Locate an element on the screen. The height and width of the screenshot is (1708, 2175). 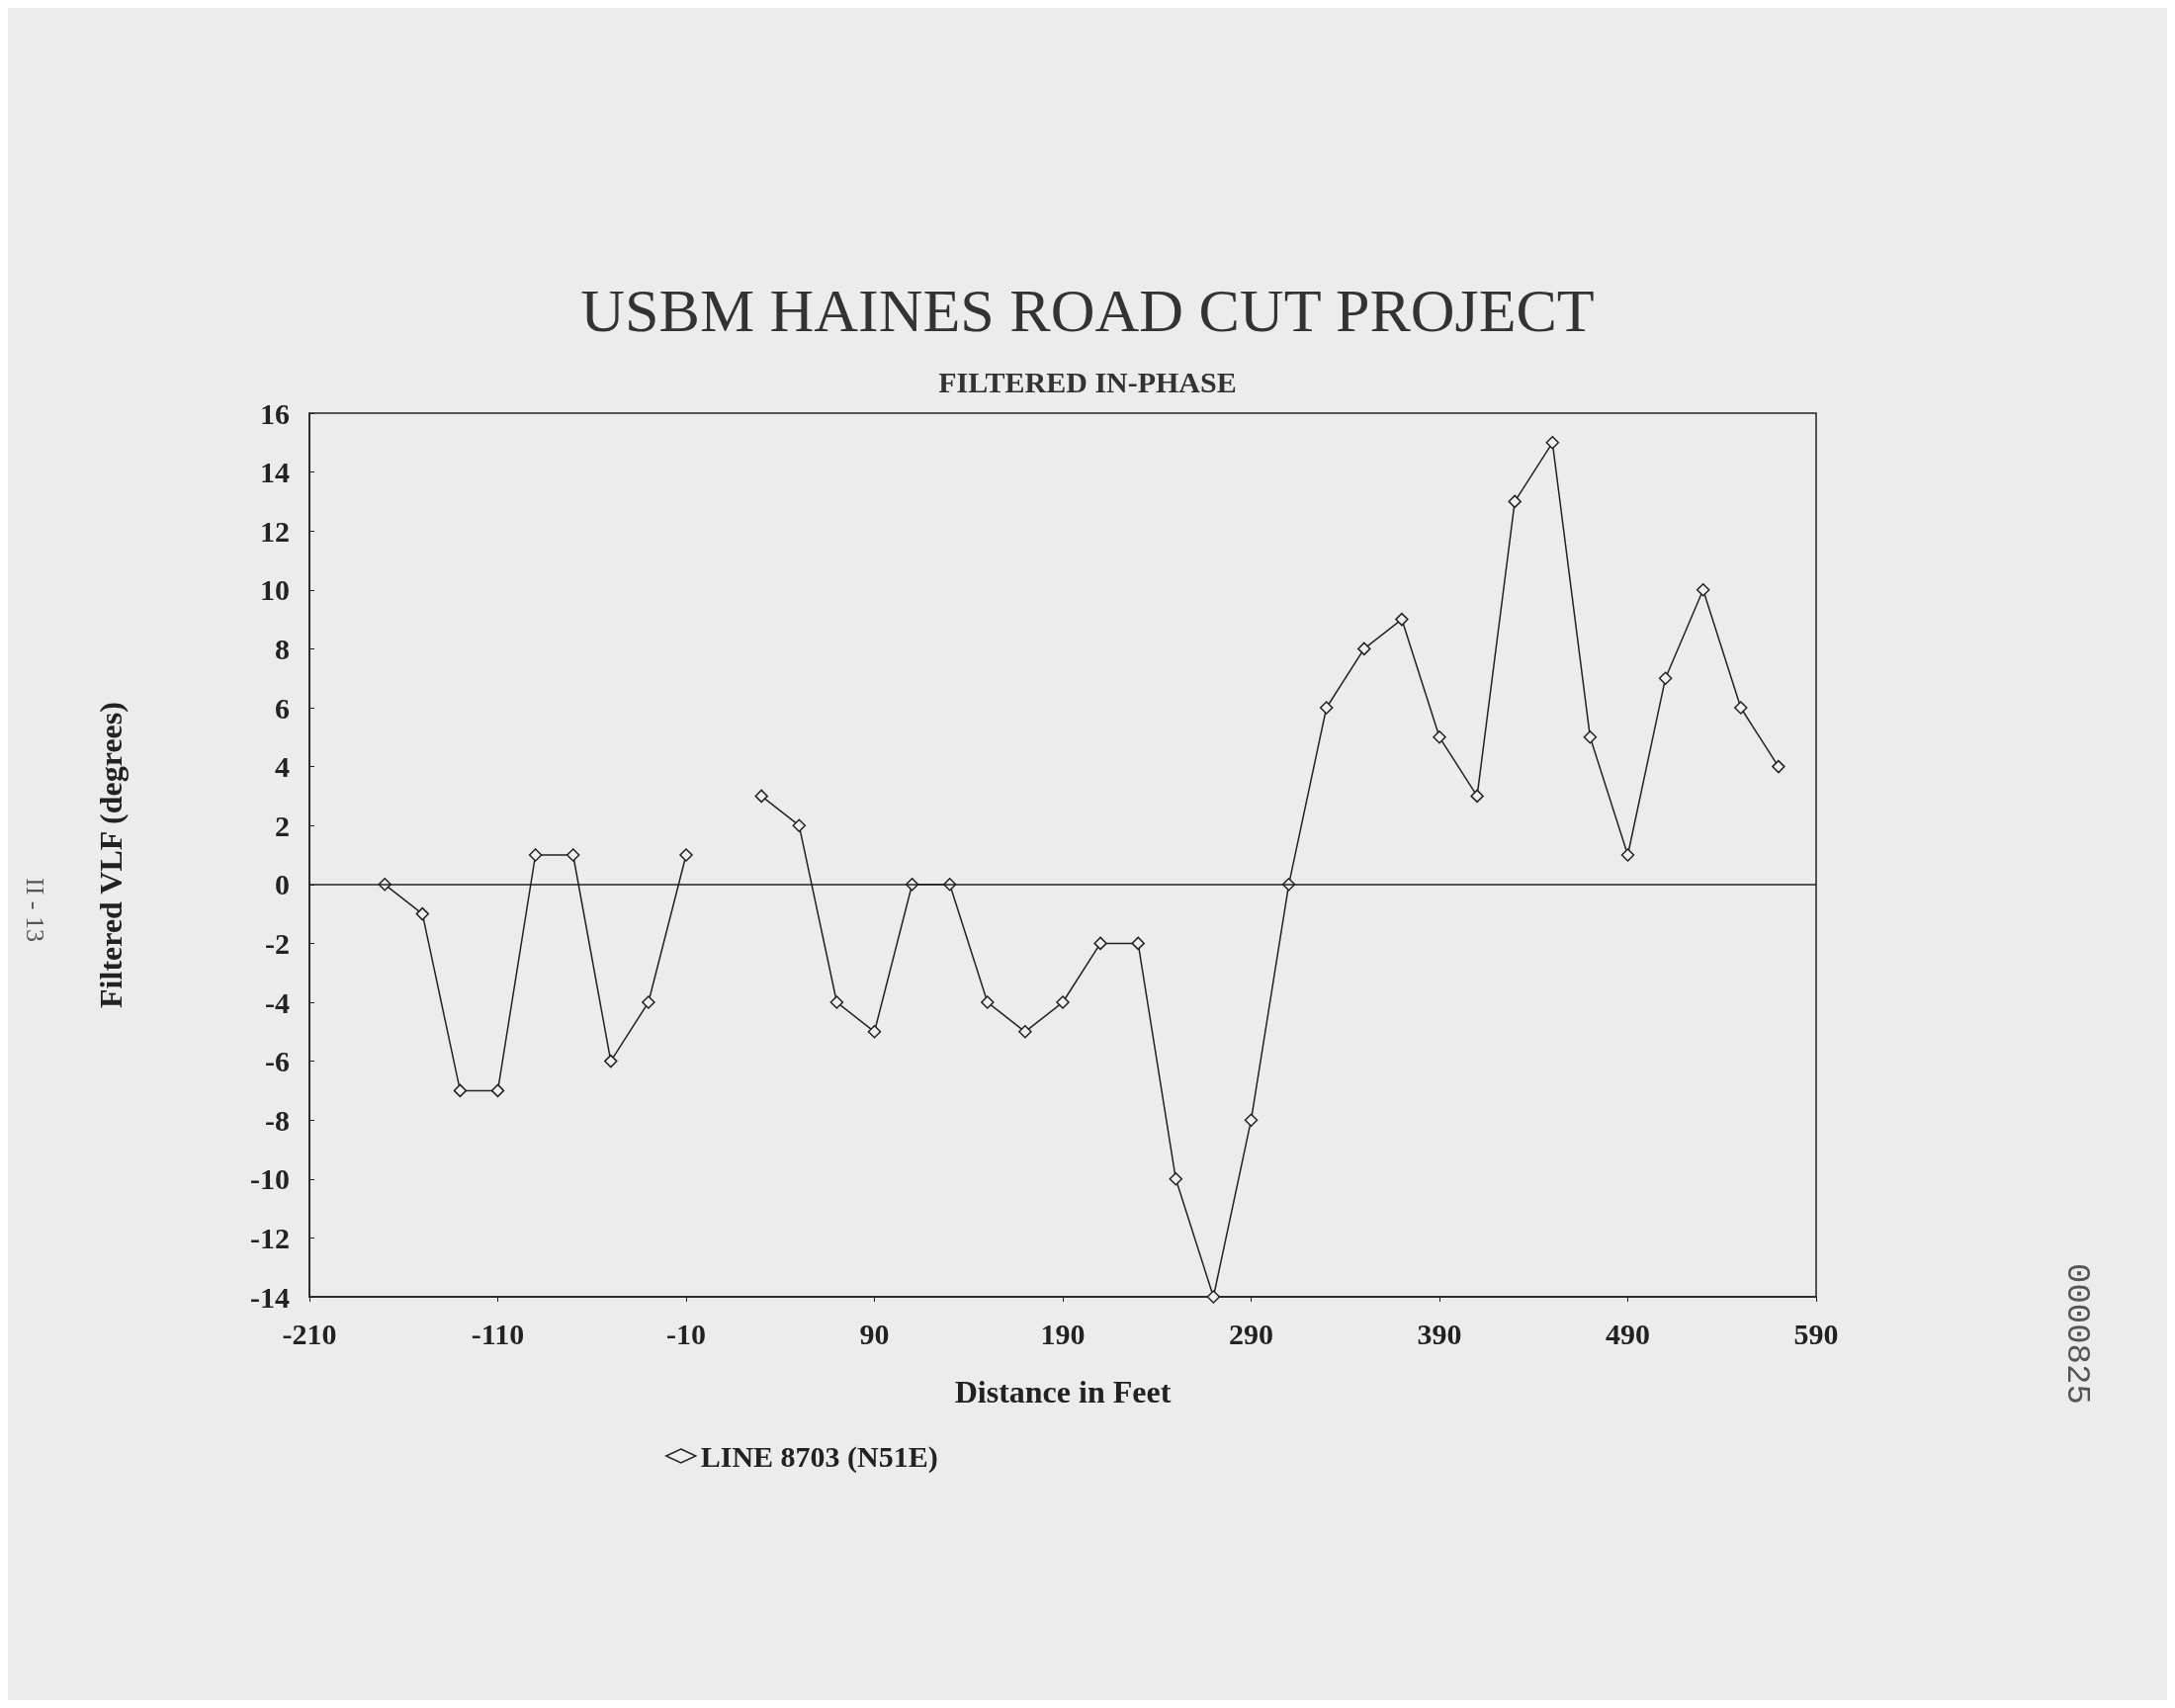
y-tick-label: 10 is located at coordinates (275, 590).